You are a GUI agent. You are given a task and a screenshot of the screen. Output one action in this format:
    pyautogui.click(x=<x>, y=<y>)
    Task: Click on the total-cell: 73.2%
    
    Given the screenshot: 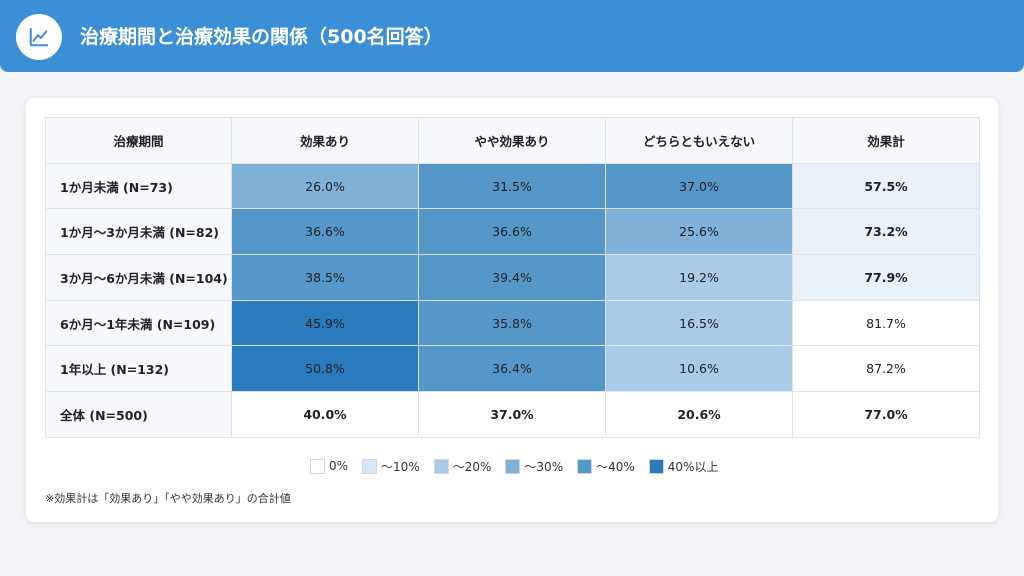 What is the action you would take?
    pyautogui.click(x=886, y=232)
    